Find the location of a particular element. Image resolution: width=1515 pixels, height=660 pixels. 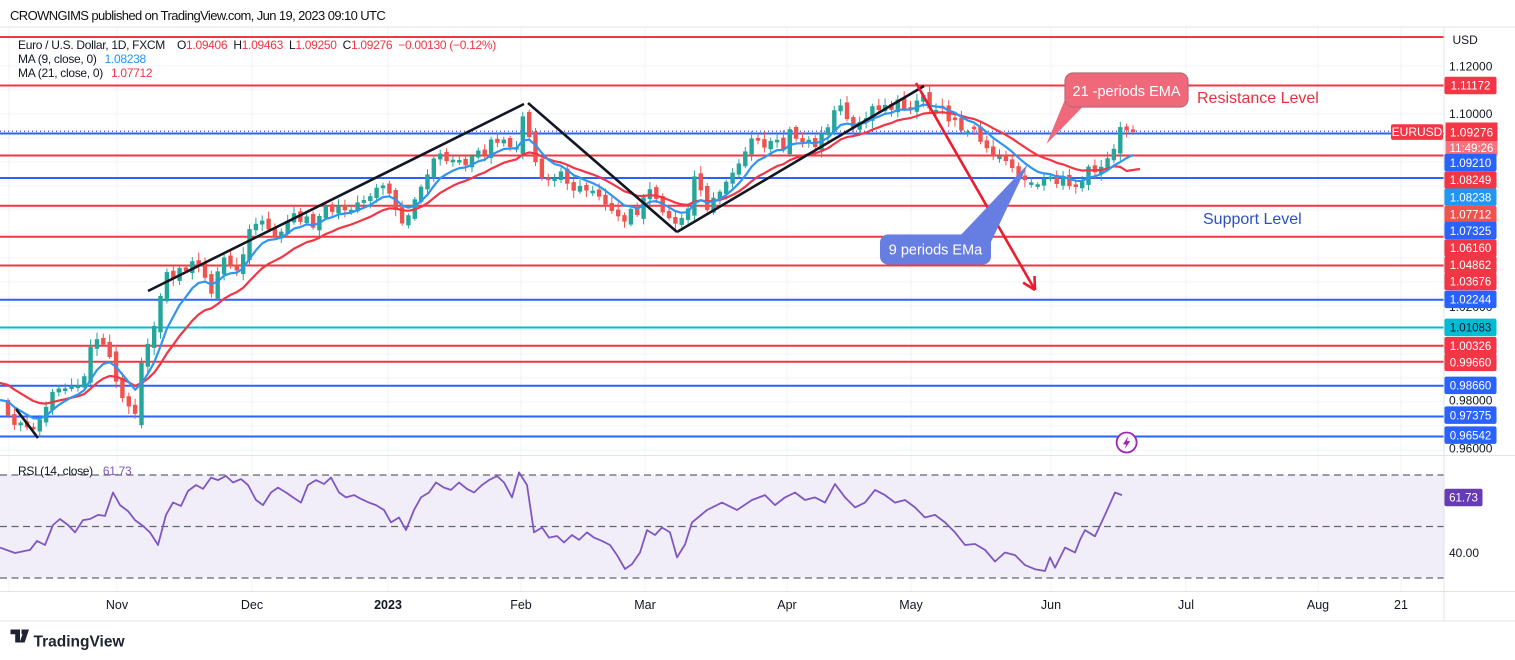

svg-text: 11:49:26 is located at coordinates (1472, 149).